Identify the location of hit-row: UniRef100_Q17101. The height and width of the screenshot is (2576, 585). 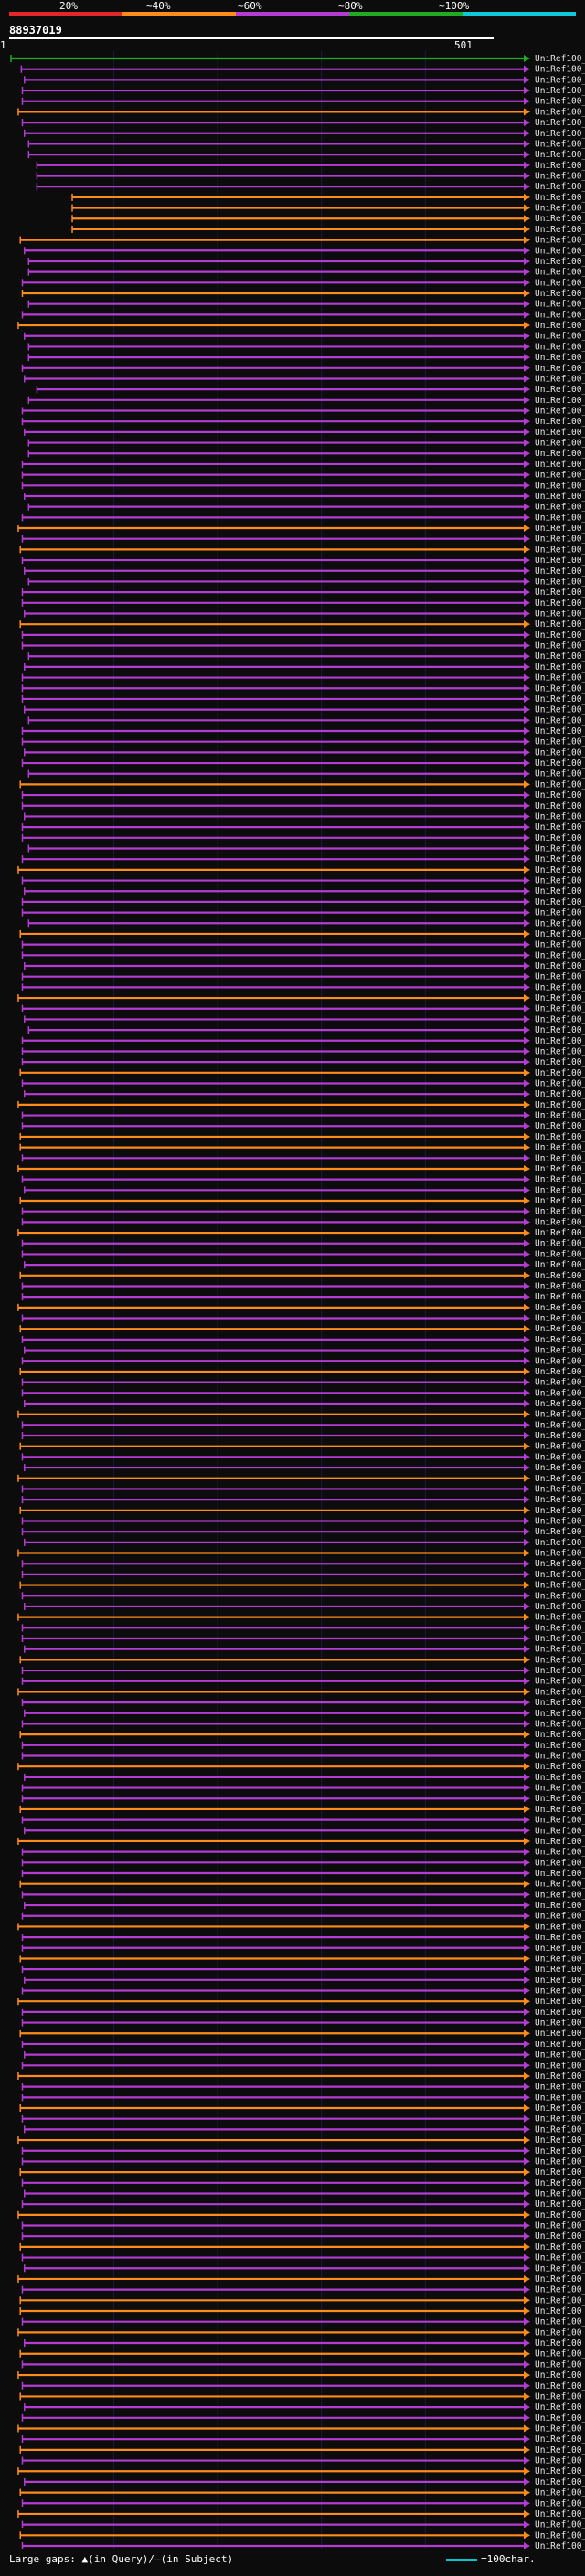
(303, 678).